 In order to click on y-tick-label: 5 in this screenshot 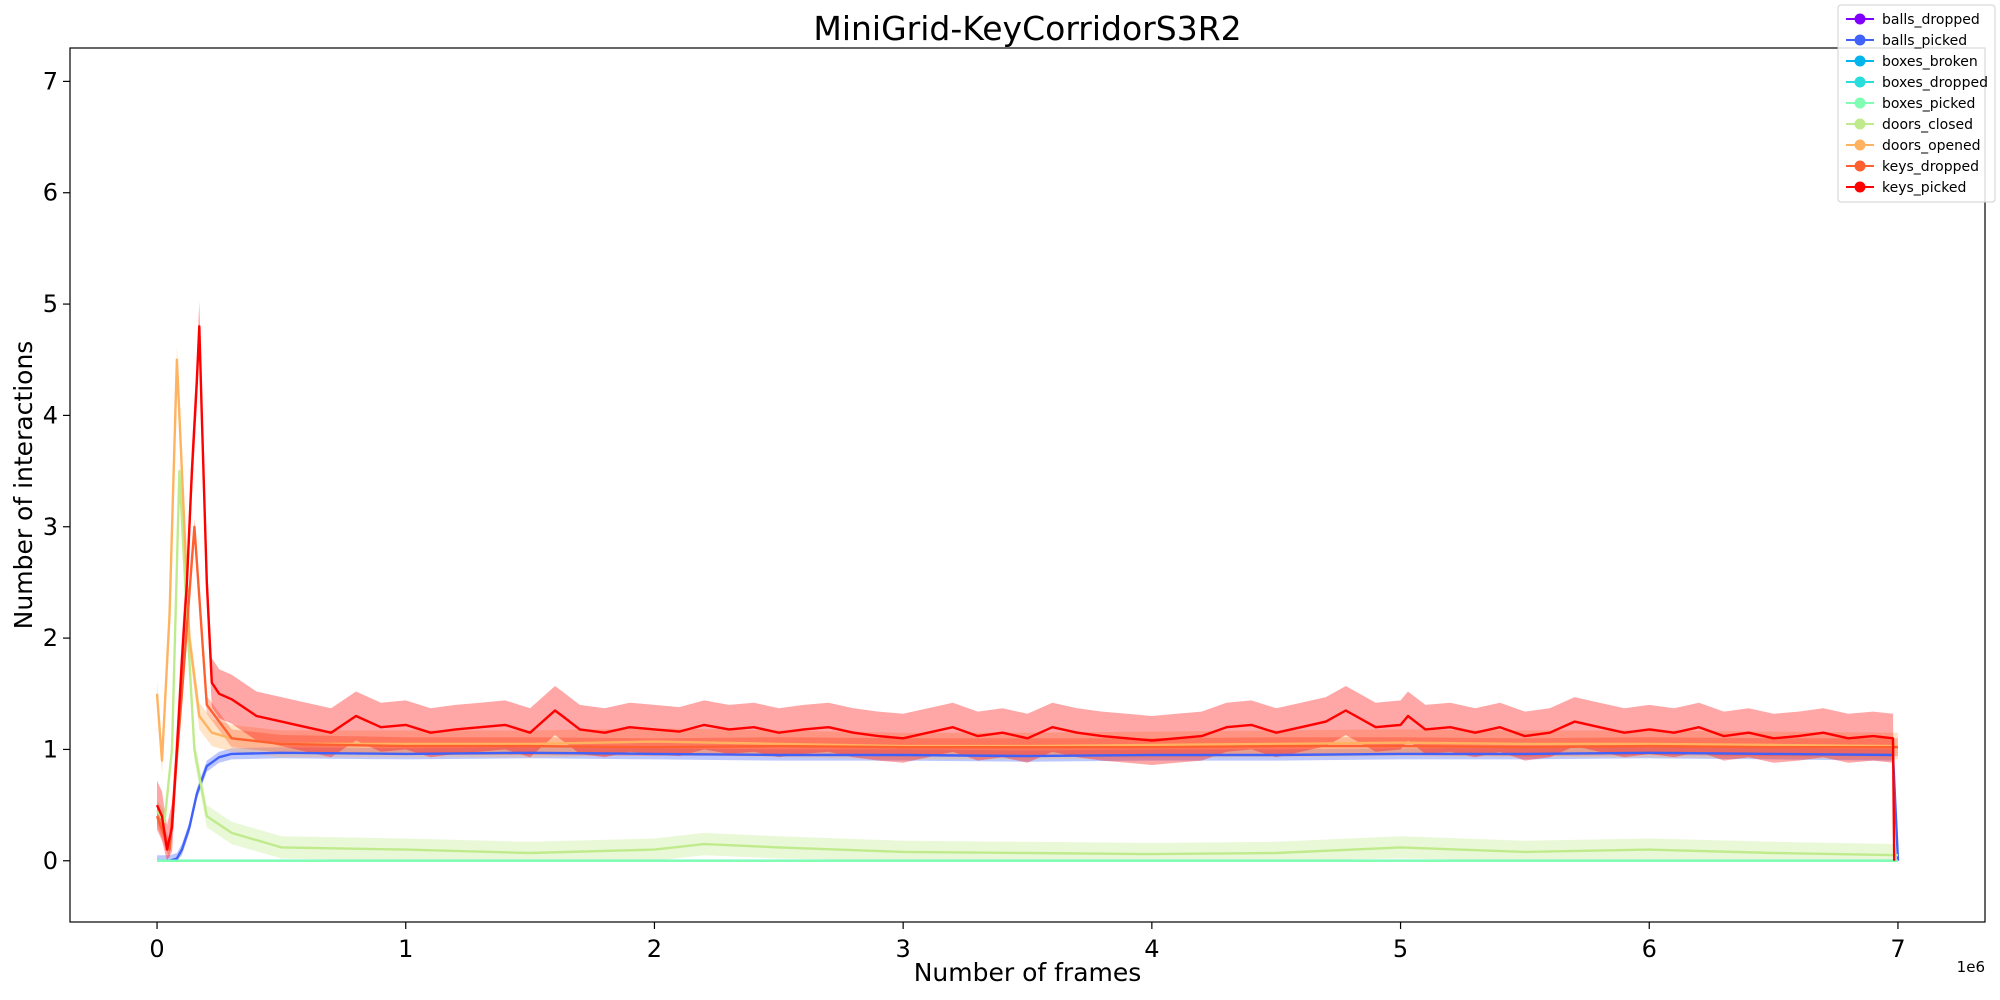, I will do `click(50, 304)`.